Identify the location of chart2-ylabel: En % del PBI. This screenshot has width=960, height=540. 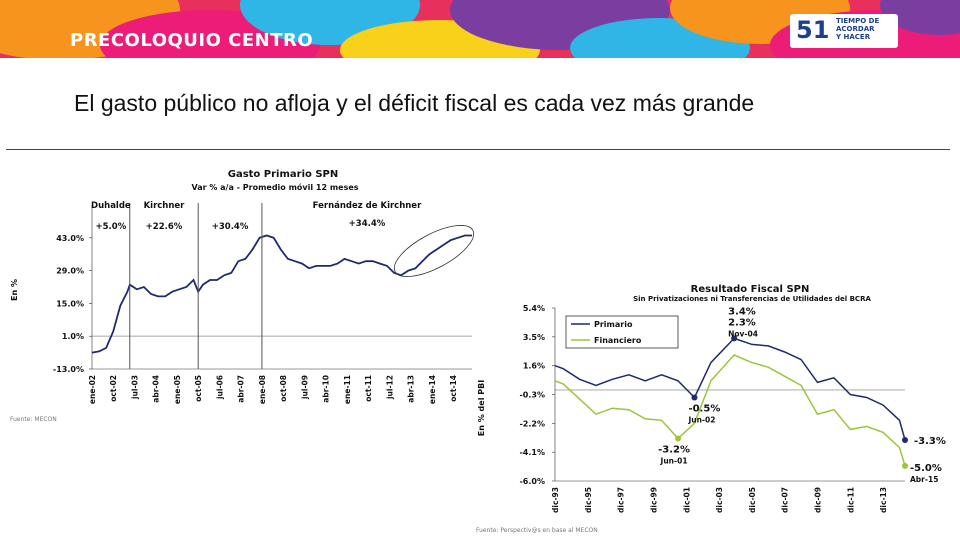
(481, 408).